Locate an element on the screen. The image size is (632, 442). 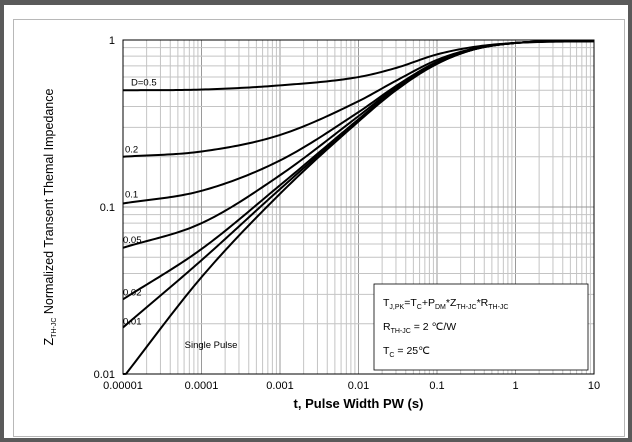
annotation-line-thermal-resistance: RTH-JC = 2 ℃/W is located at coordinates (419, 328).